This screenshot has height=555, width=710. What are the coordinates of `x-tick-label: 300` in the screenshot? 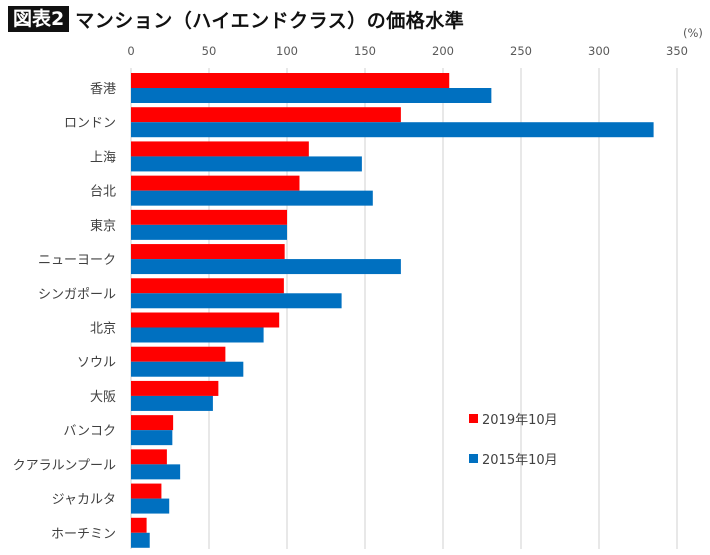 It's located at (599, 51).